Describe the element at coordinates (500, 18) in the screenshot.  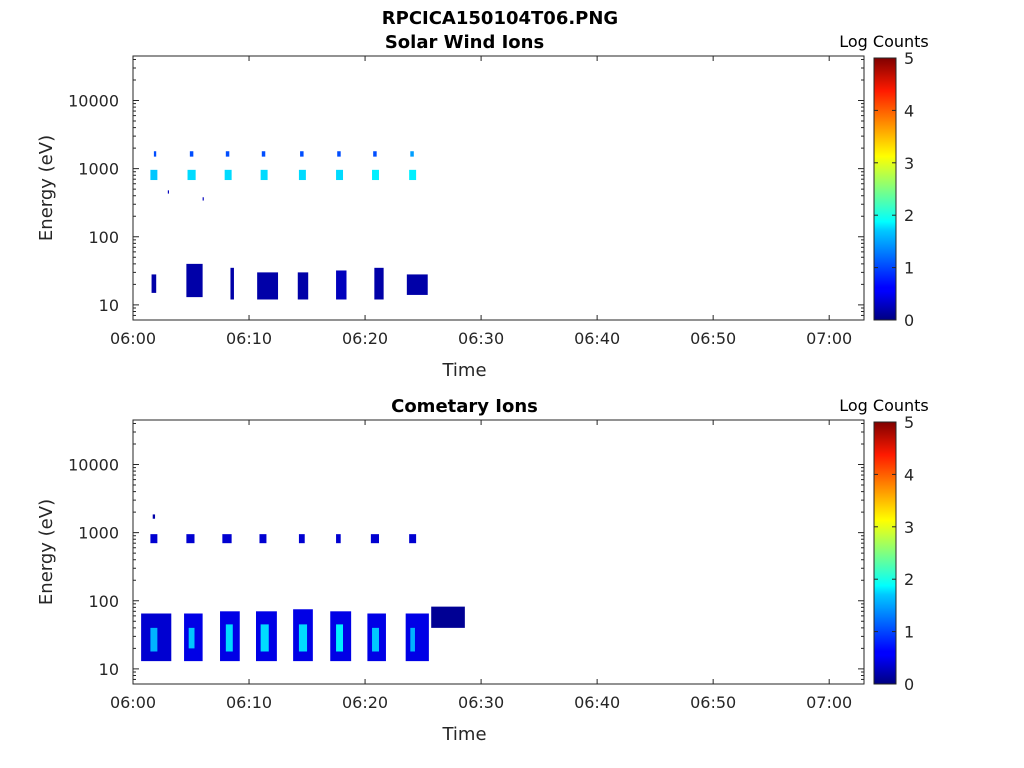
I see `figure-title: RPCICA150104T06.PNG` at that location.